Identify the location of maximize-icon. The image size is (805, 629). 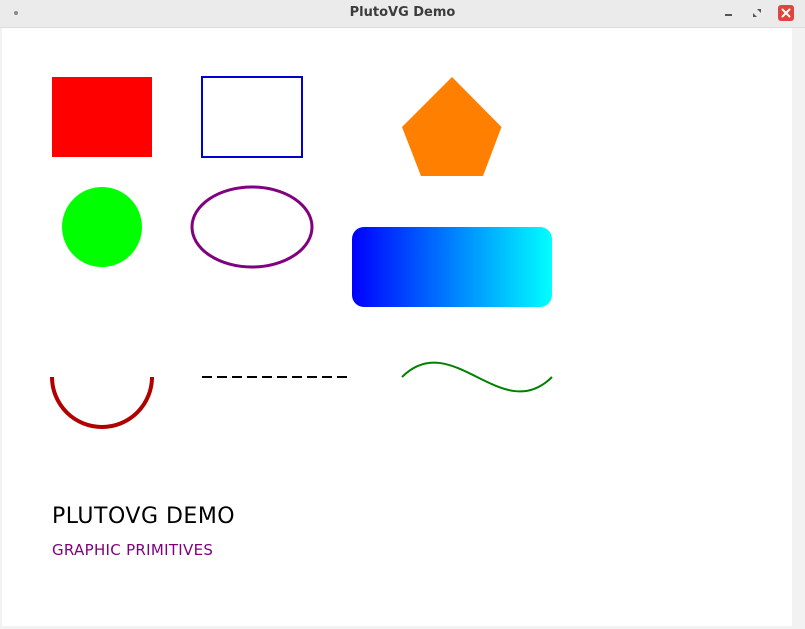
(757, 13).